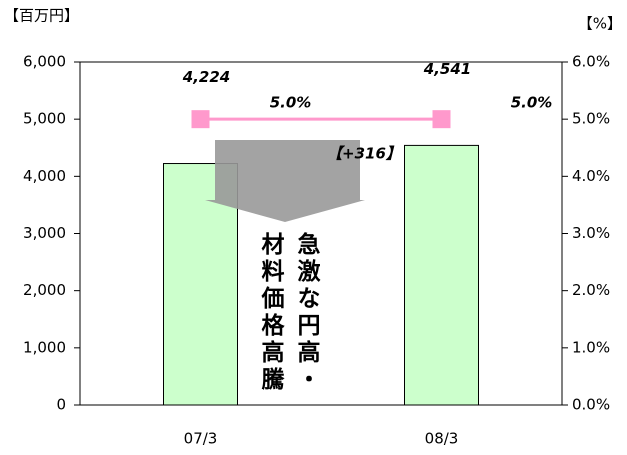 This screenshot has width=627, height=455. I want to click on x-tick-label: 07/3, so click(201, 439).